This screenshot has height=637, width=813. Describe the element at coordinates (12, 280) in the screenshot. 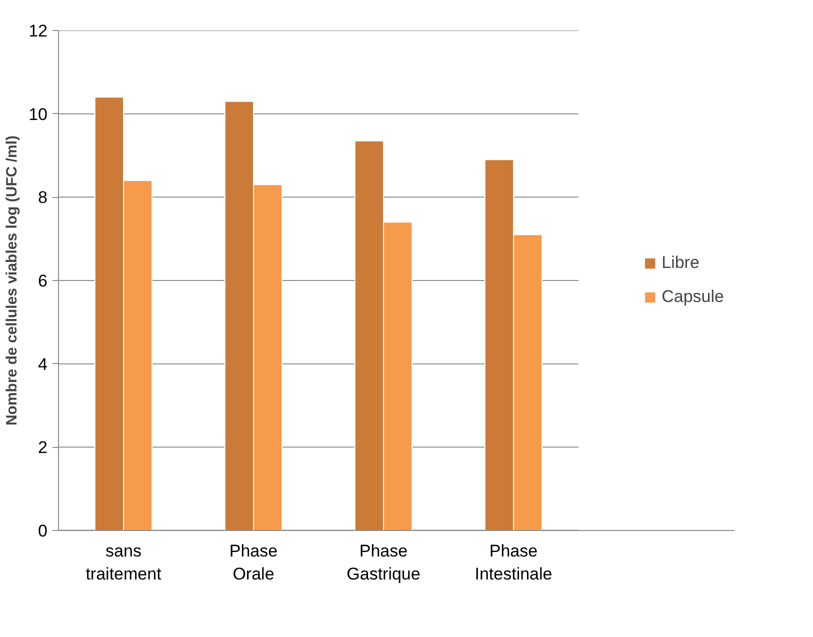

I see `y-axis-title: Nombre de cellules viables log (UFC /ml)` at that location.